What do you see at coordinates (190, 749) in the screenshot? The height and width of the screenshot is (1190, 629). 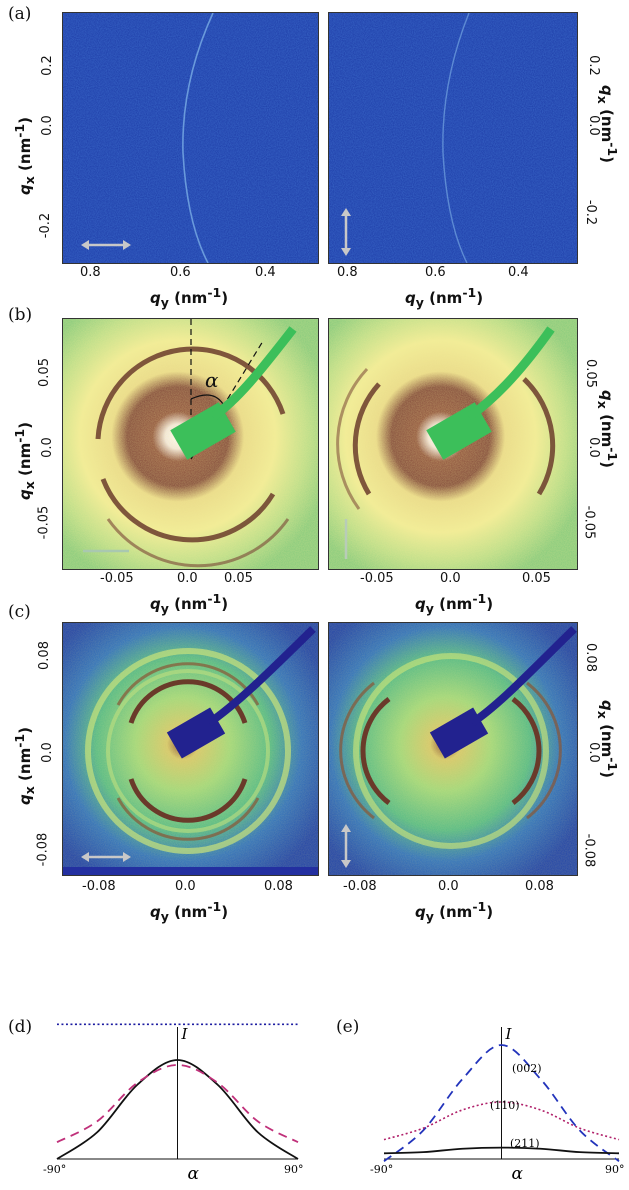 I see `detector-image-c-left` at bounding box center [190, 749].